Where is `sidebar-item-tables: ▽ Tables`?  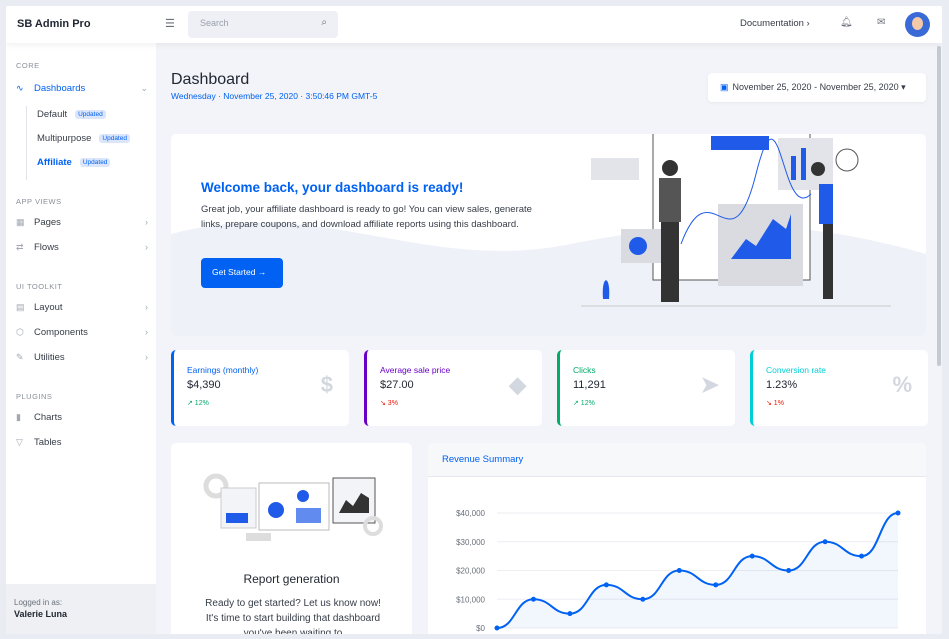
sidebar-item-tables: ▽ Tables is located at coordinates (82, 444).